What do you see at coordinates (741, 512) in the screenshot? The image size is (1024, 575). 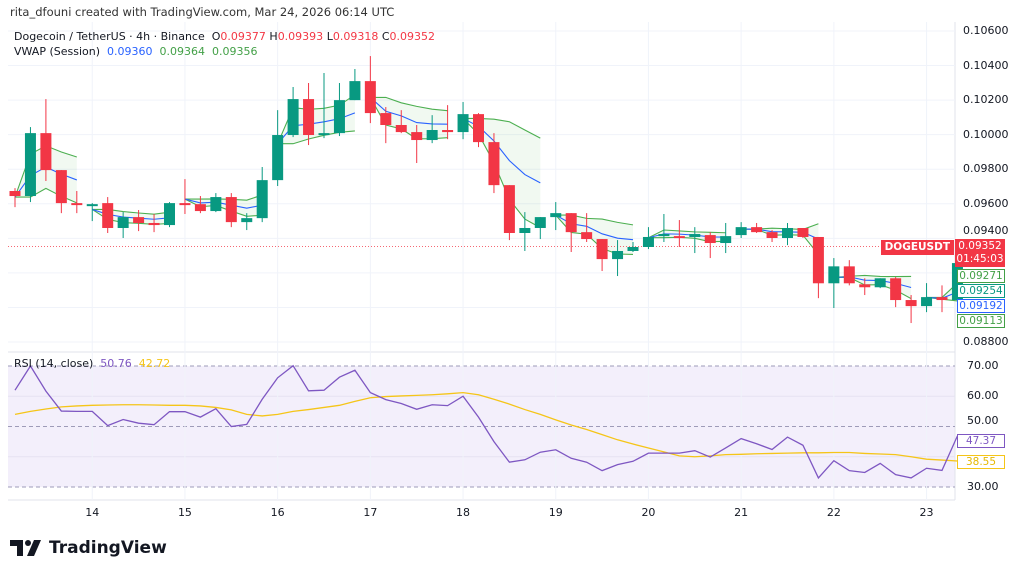 I see `time-tick-label: 21` at bounding box center [741, 512].